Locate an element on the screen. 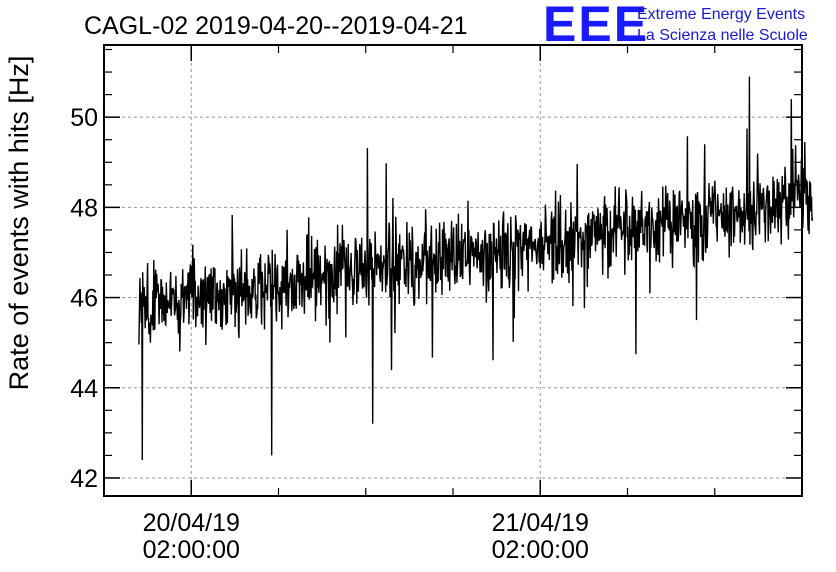  y-tick-label: 48 is located at coordinates (84, 208).